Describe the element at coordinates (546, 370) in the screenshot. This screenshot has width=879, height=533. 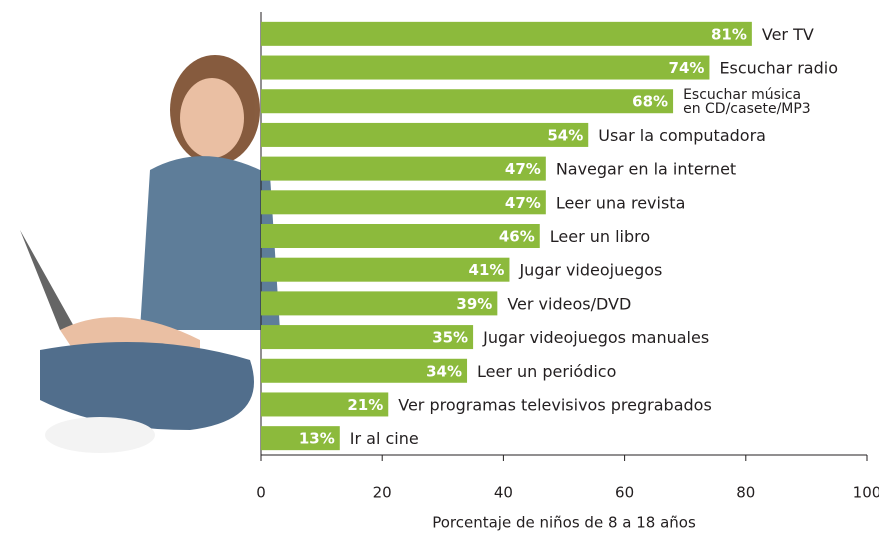
I see `category-label: Leer un periódico` at that location.